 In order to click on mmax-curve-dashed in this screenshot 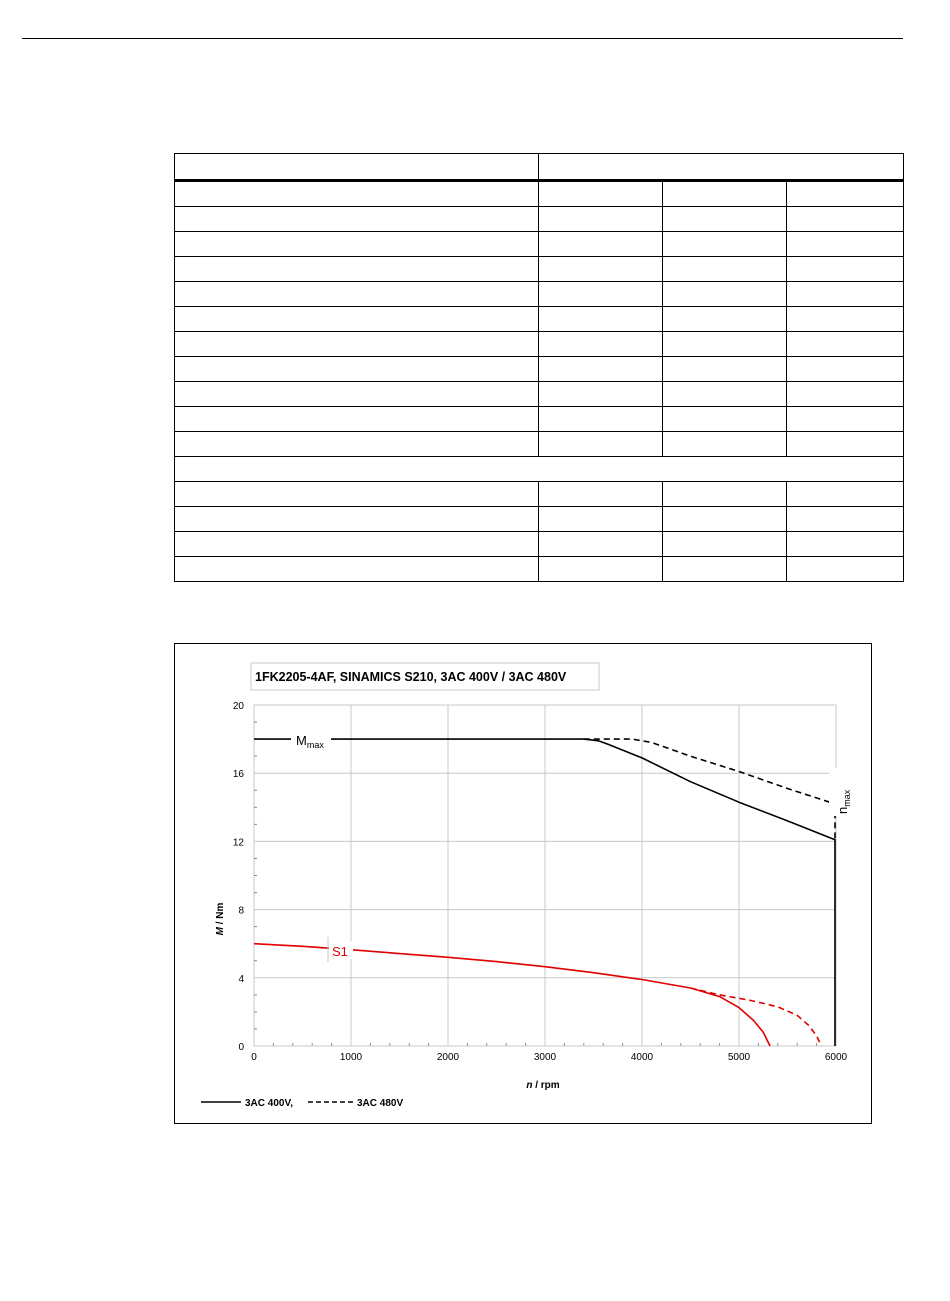, I will do `click(709, 789)`.